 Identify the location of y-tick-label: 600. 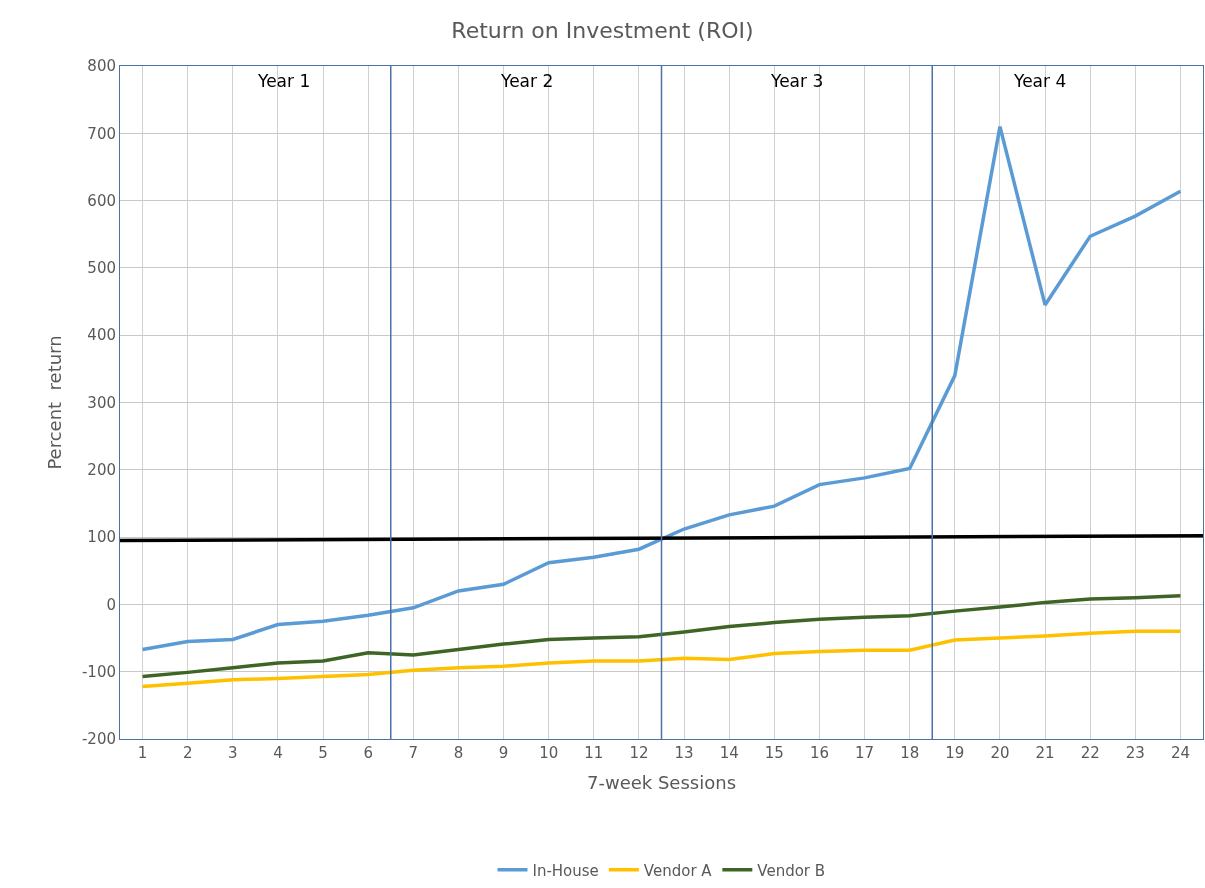
(101, 200).